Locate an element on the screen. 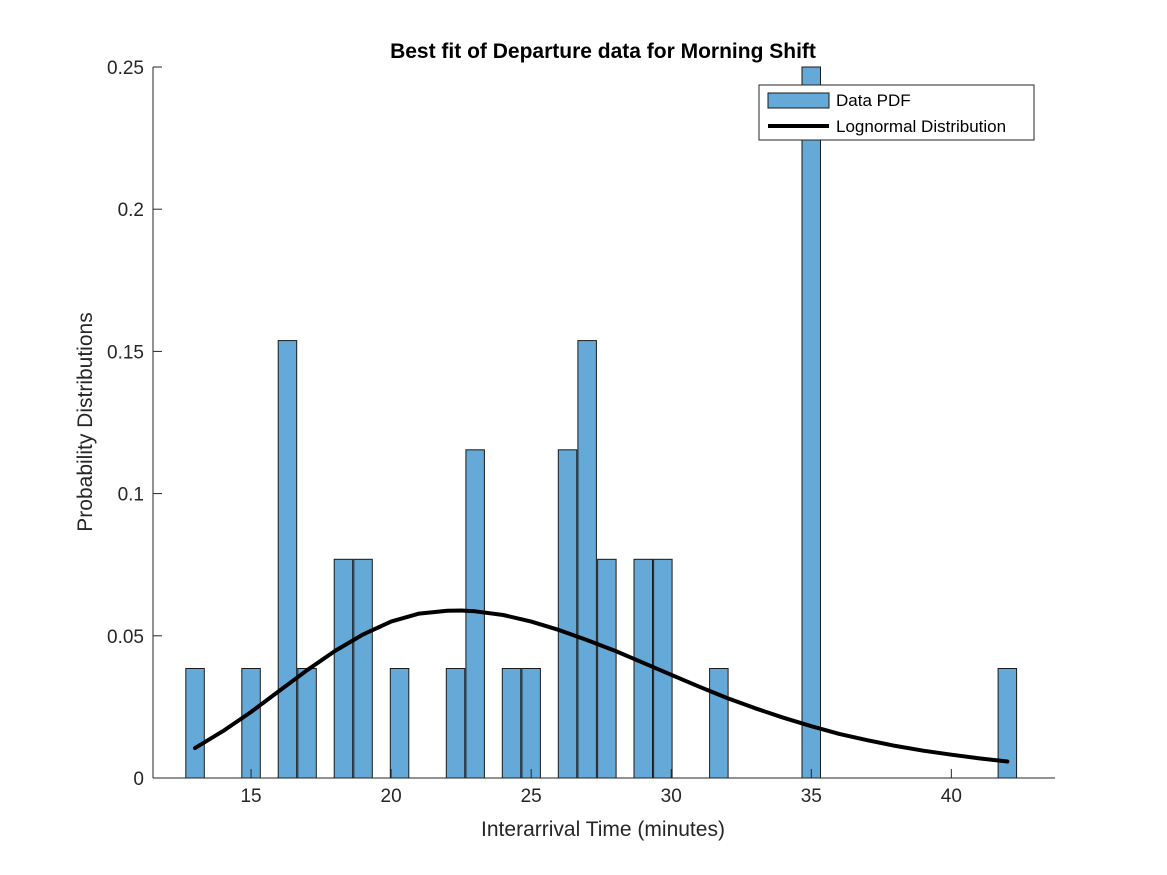 The width and height of the screenshot is (1167, 875). legend-label-lognormal: Lognormal Distribution is located at coordinates (921, 126).